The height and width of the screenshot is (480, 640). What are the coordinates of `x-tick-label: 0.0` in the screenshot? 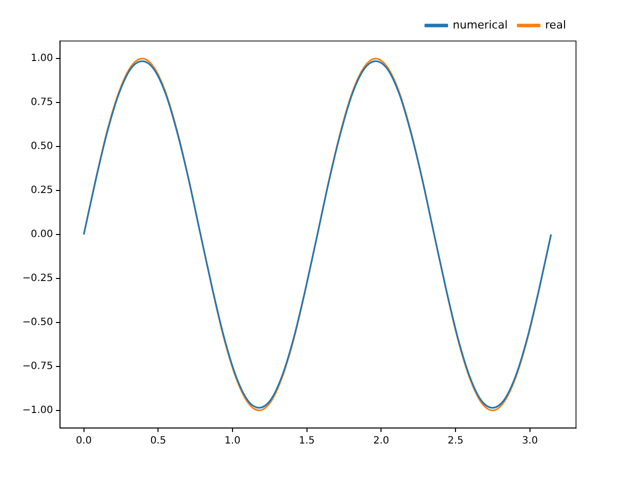 It's located at (84, 441).